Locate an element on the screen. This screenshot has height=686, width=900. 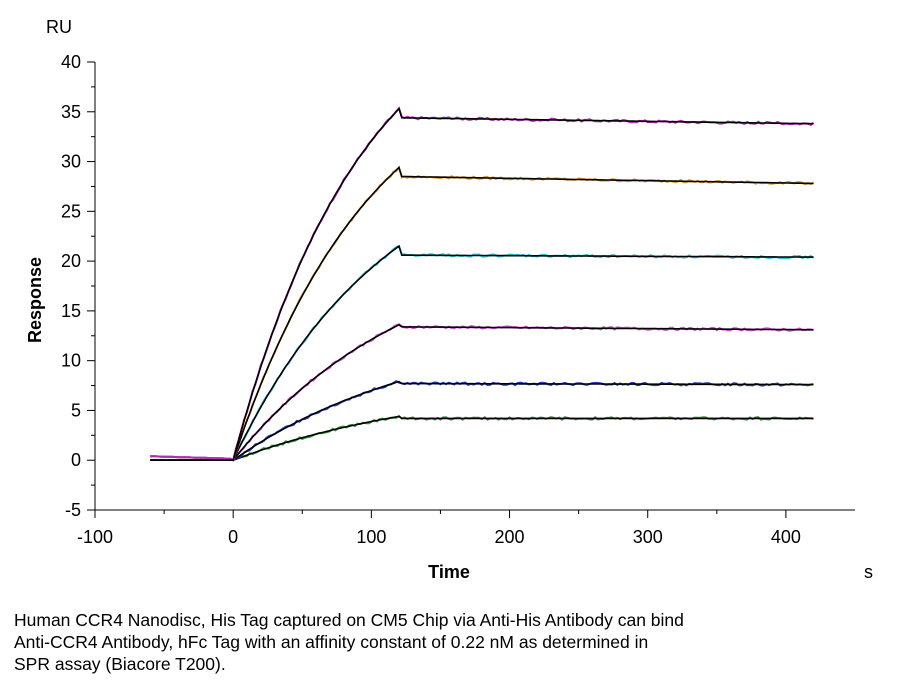
x-tick-label: 0 is located at coordinates (233, 537).